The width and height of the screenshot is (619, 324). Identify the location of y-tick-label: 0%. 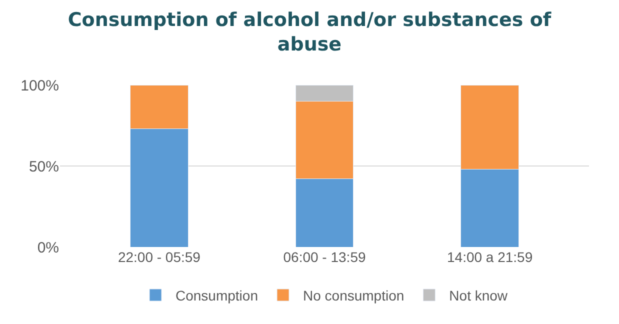
(48, 247).